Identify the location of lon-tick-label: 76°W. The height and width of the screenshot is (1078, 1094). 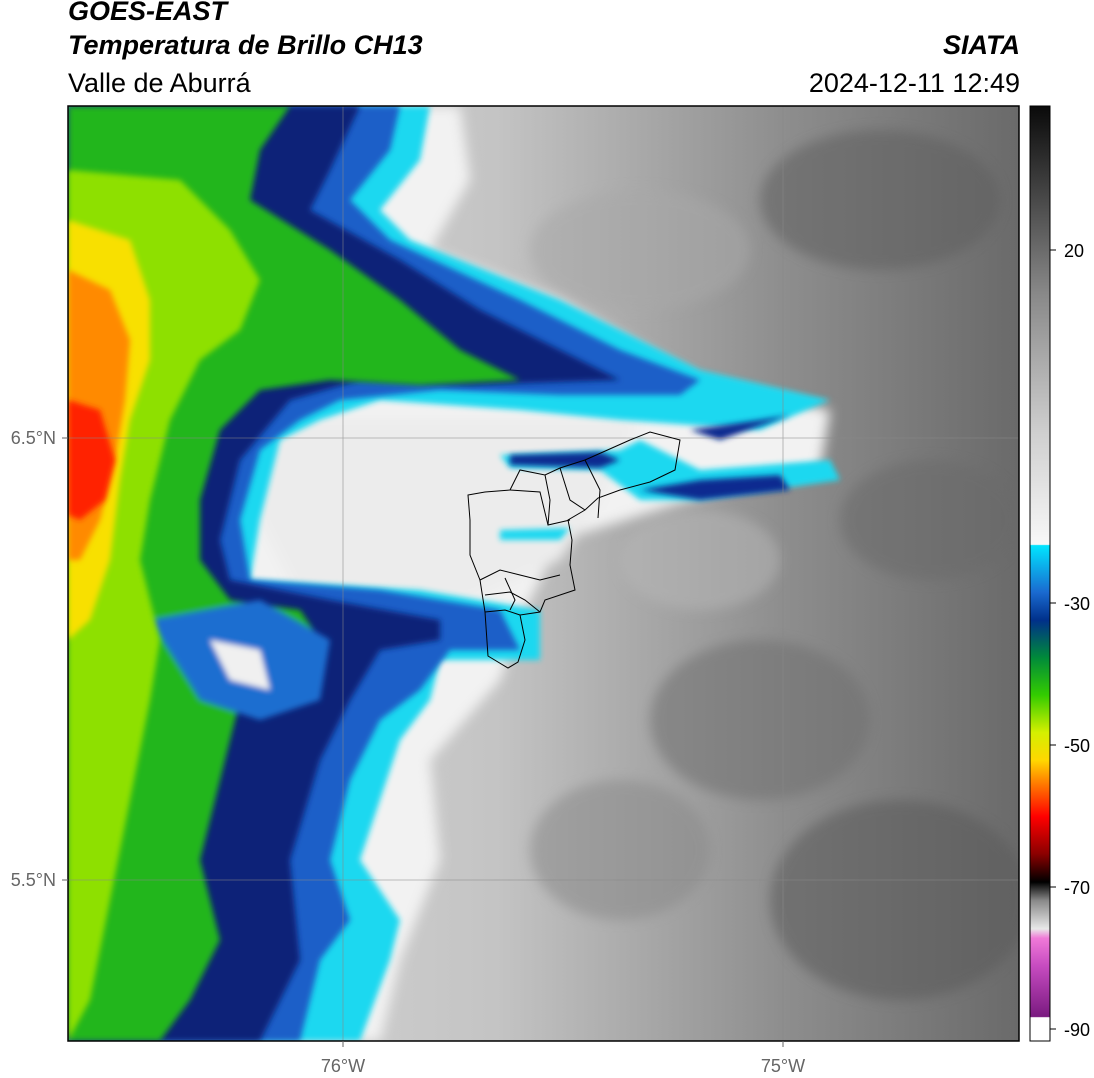
(343, 1066).